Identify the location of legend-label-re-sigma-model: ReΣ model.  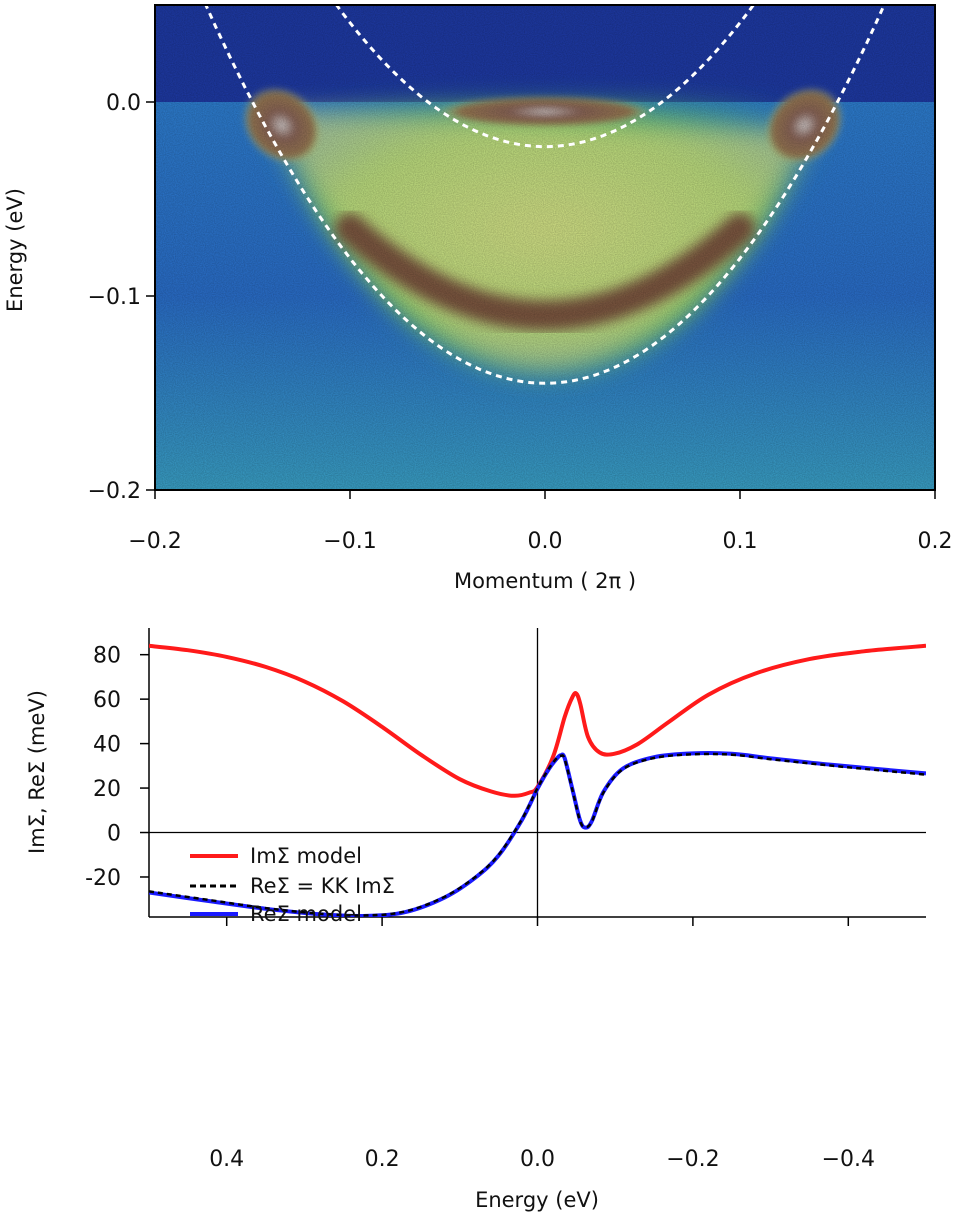
(306, 914).